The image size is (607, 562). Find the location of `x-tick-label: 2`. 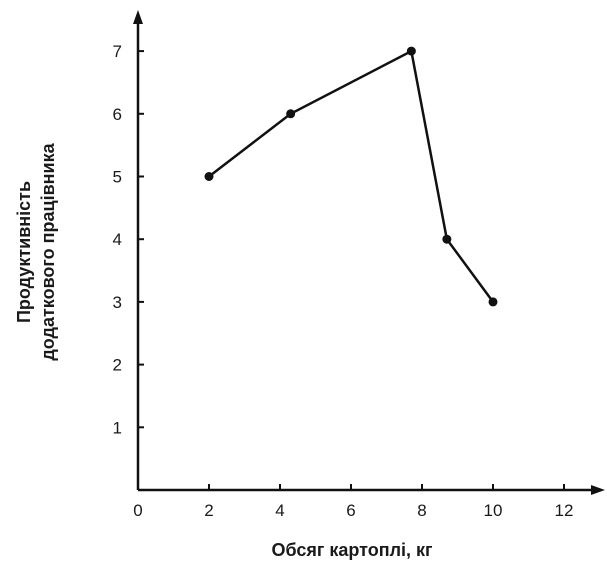

x-tick-label: 2 is located at coordinates (208, 510).